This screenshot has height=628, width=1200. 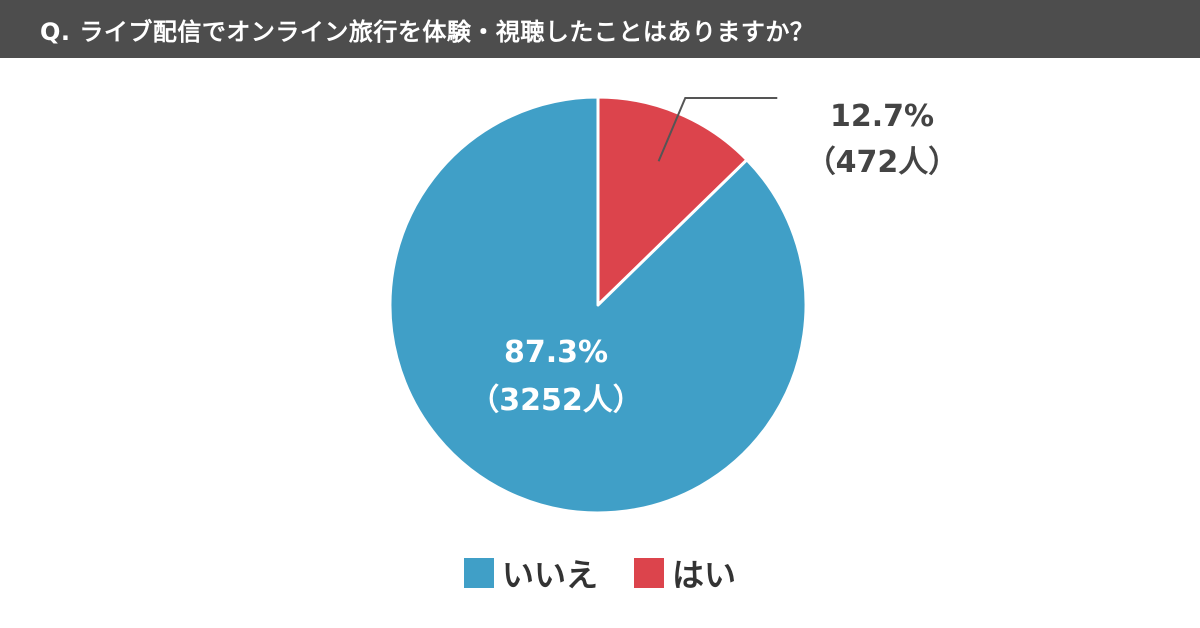 I want to click on slice-label-no-percent: 87.3%, so click(x=556, y=352).